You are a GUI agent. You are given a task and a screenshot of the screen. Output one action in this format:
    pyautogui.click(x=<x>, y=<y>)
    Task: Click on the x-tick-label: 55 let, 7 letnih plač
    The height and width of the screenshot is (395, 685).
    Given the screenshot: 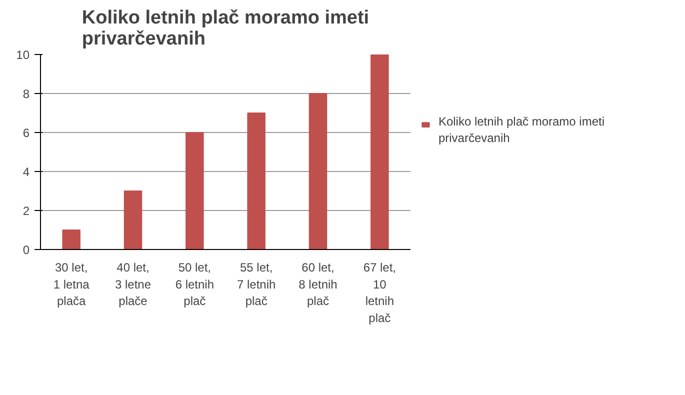 What is the action you would take?
    pyautogui.click(x=256, y=284)
    